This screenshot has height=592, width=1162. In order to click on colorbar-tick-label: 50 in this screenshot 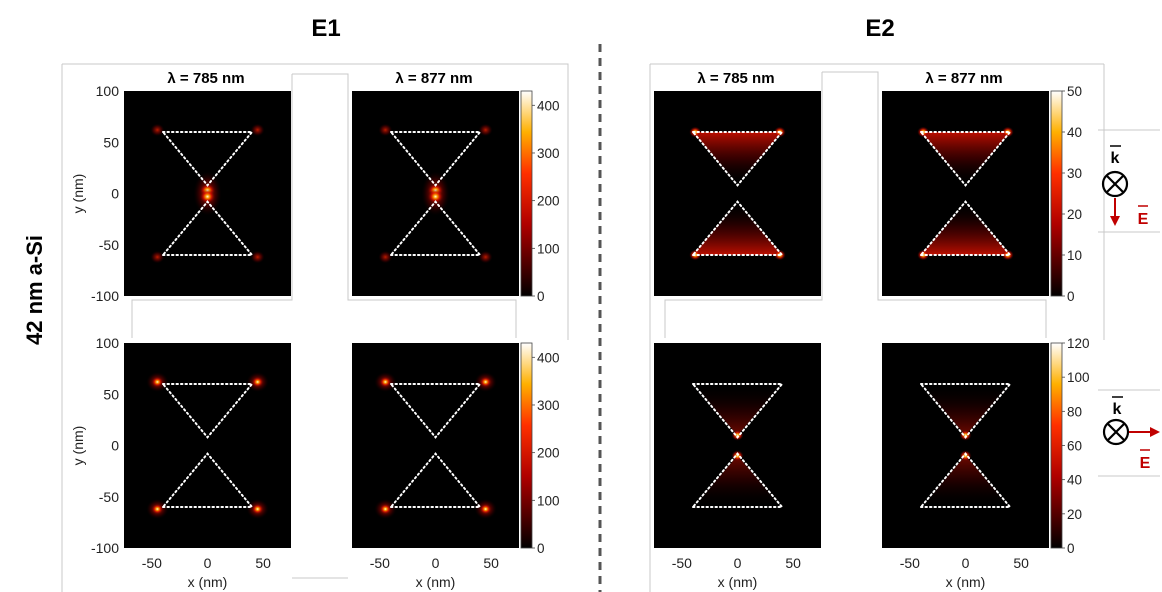, I will do `click(1074, 91)`.